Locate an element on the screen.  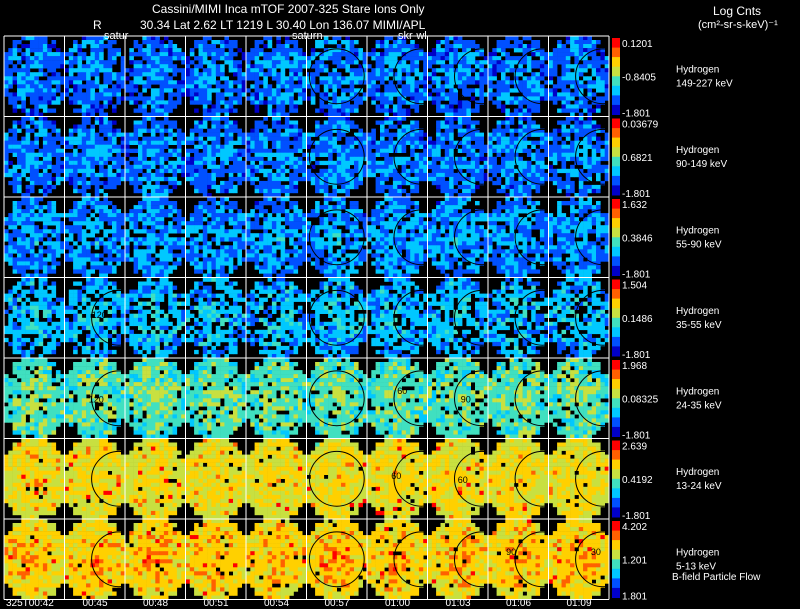
band-energy-label: 24-35 keV is located at coordinates (699, 405).